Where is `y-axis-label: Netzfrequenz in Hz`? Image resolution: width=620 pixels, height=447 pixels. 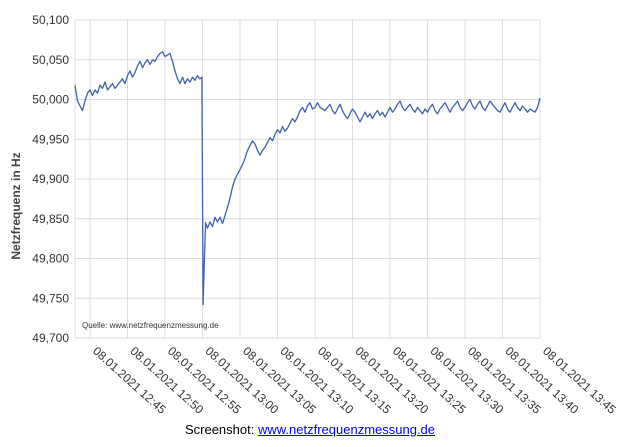 y-axis-label: Netzfrequenz in Hz is located at coordinates (16, 205).